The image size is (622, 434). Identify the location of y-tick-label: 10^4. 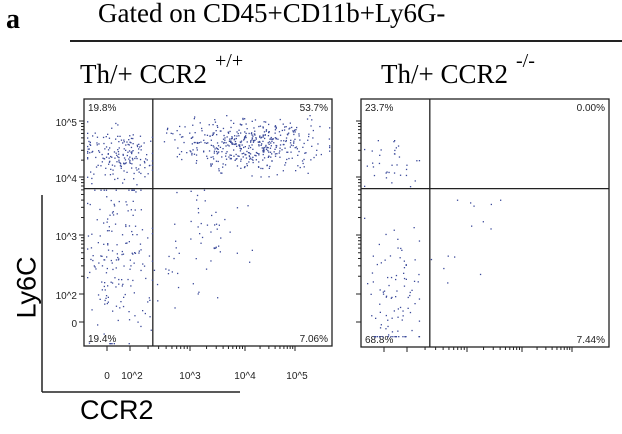
(67, 179).